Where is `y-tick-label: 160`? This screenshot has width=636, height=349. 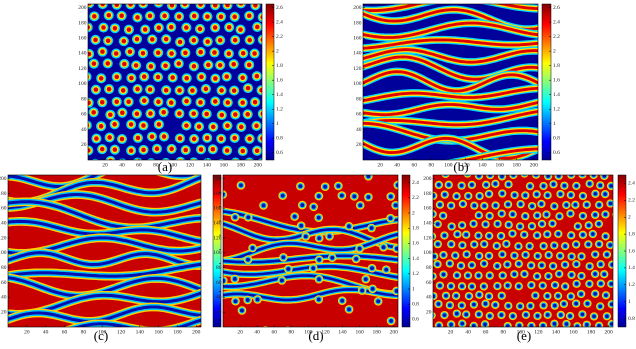
y-tick-label: 160 is located at coordinates (357, 39).